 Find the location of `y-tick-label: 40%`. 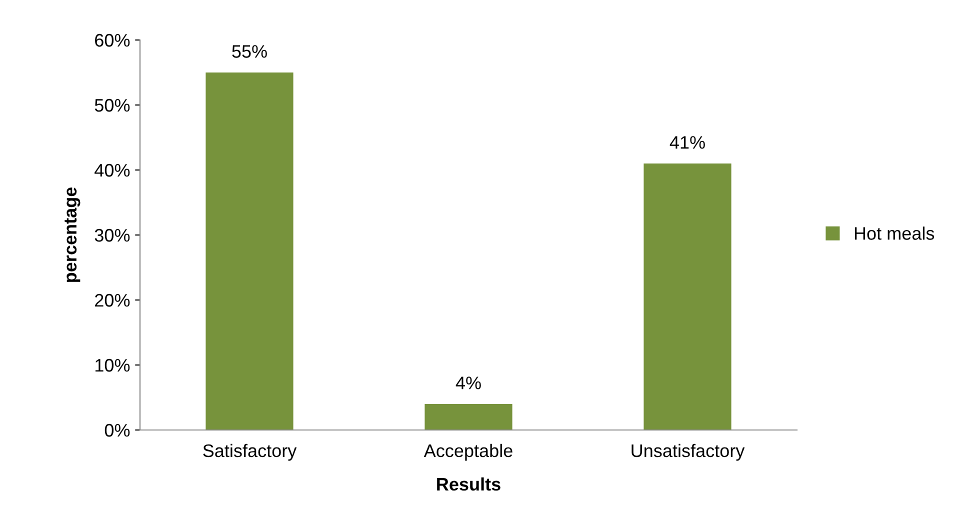

y-tick-label: 40% is located at coordinates (112, 170).